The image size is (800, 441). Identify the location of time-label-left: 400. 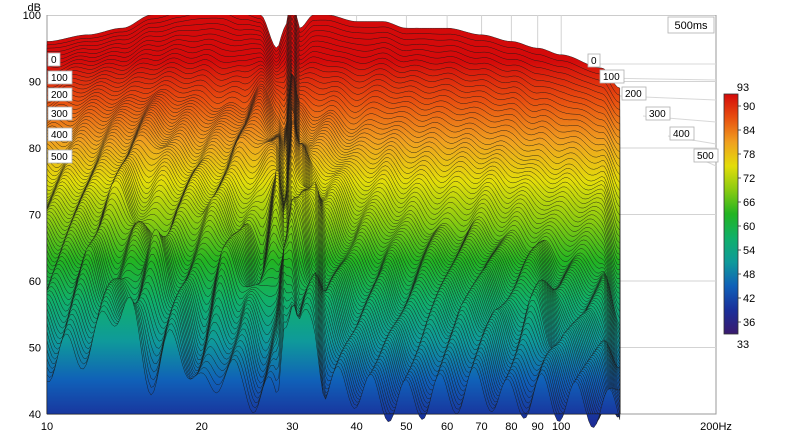
(60, 134).